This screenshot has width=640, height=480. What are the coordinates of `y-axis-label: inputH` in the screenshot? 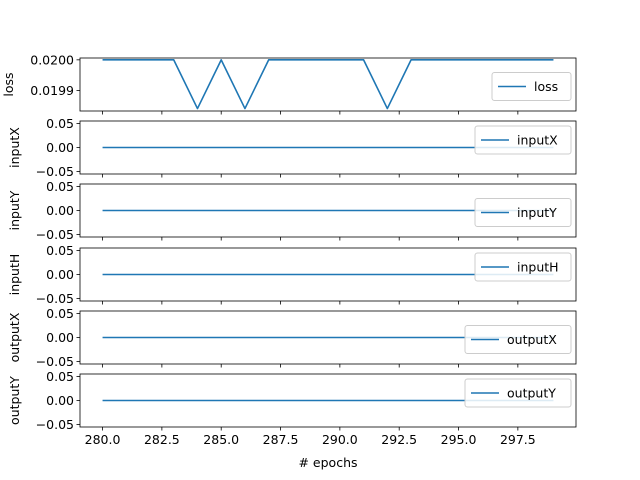 It's located at (14, 275).